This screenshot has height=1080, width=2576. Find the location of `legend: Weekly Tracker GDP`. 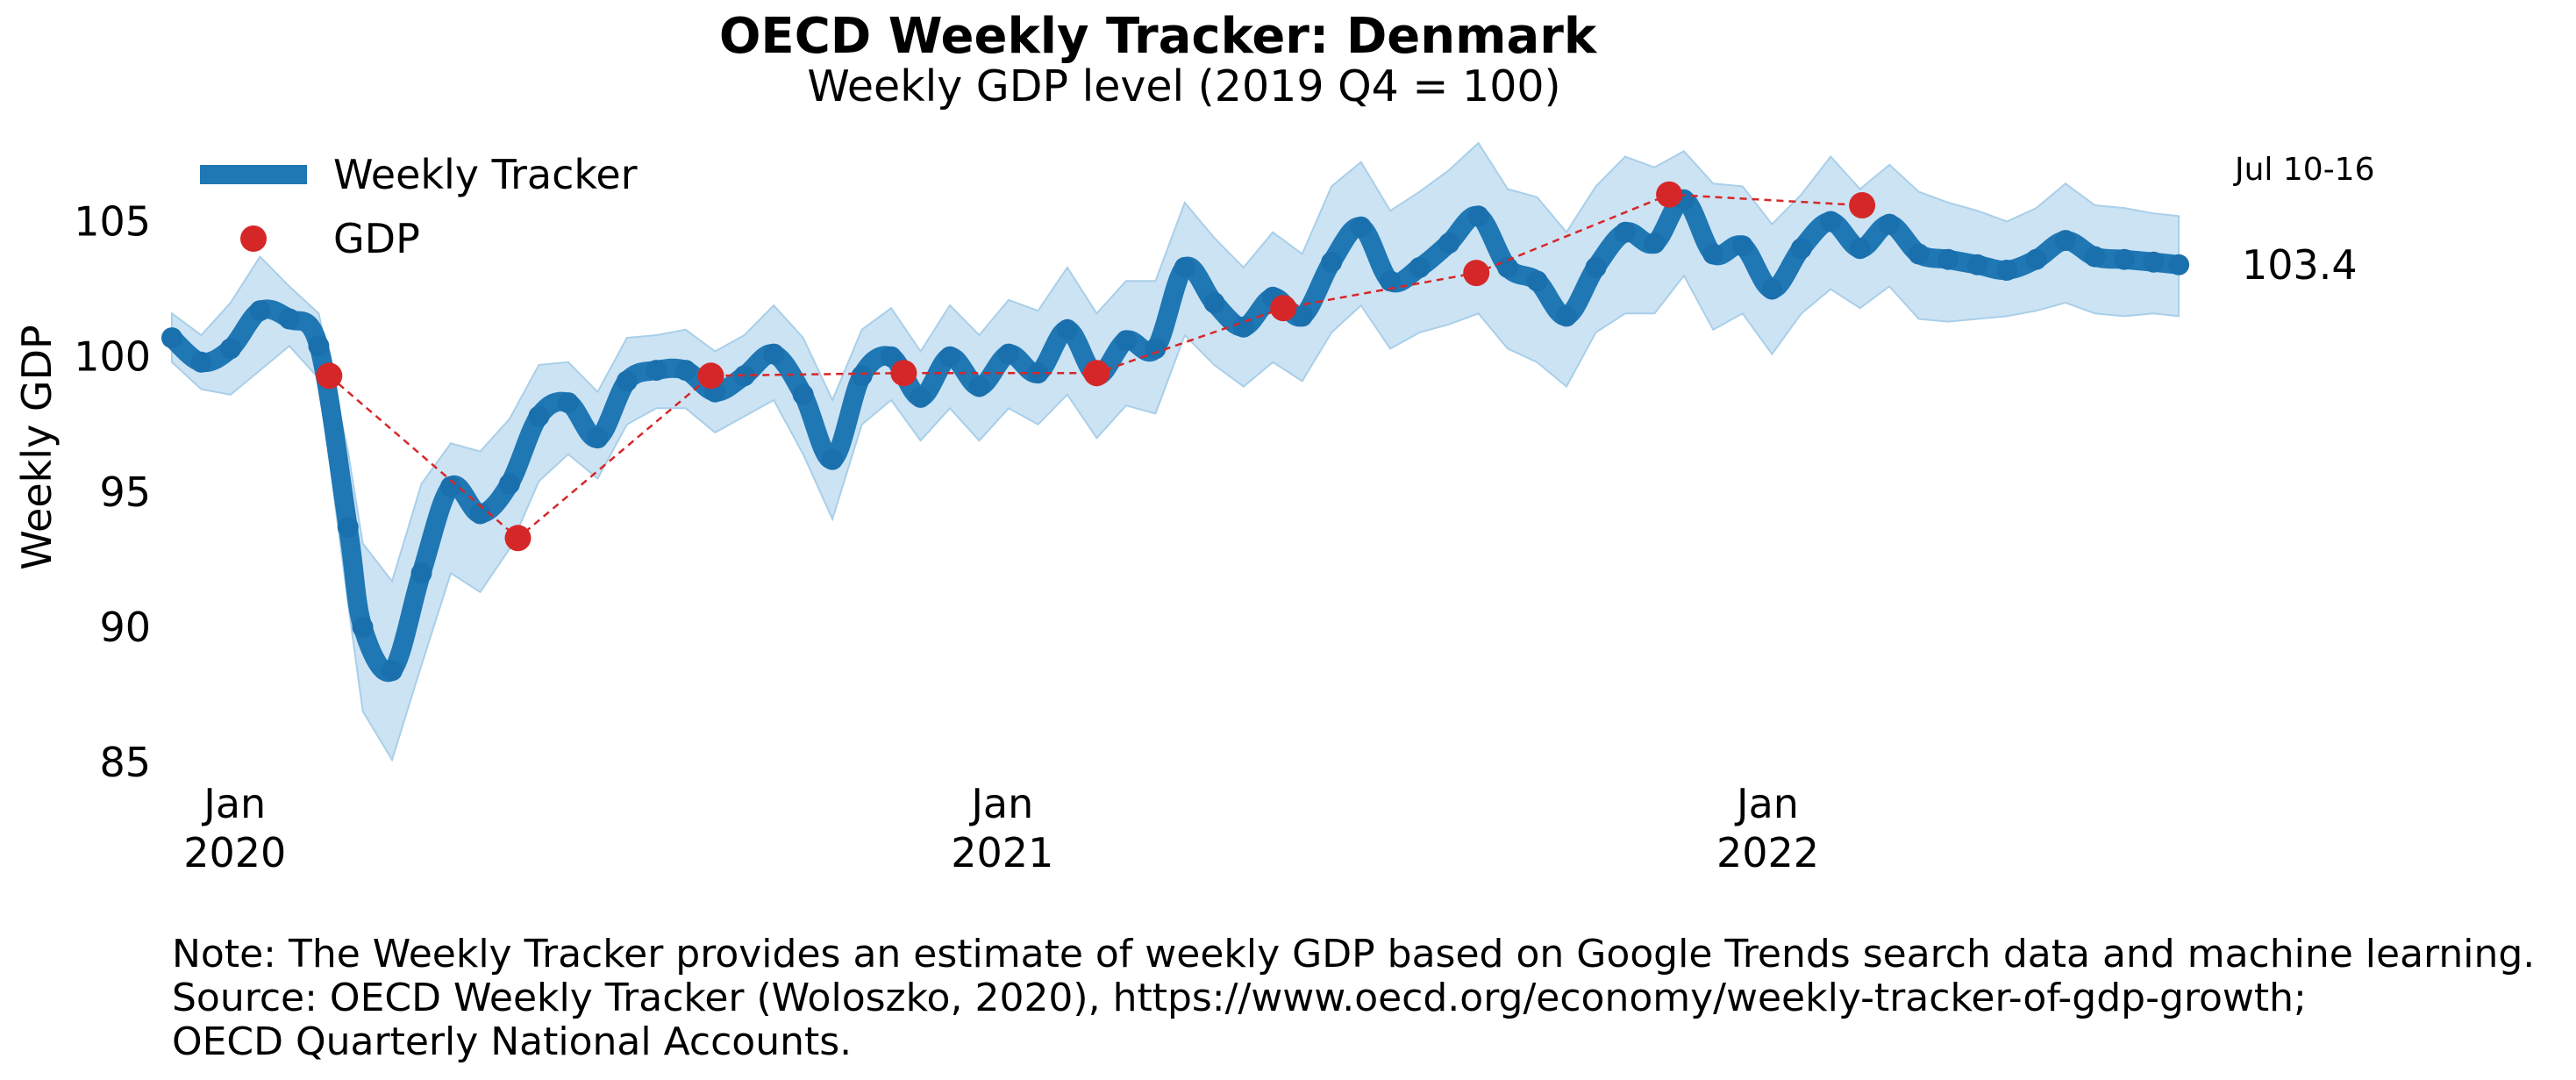

legend: Weekly Tracker GDP is located at coordinates (419, 206).